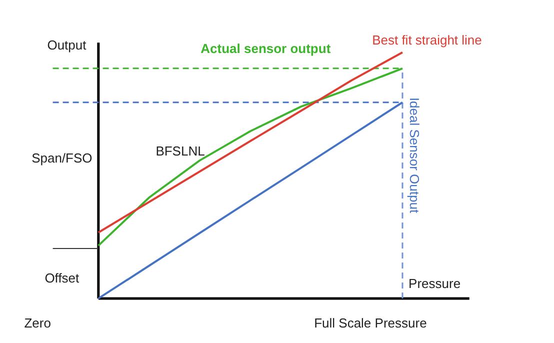  What do you see at coordinates (180, 150) in the screenshot?
I see `annotation: BFSLNL` at bounding box center [180, 150].